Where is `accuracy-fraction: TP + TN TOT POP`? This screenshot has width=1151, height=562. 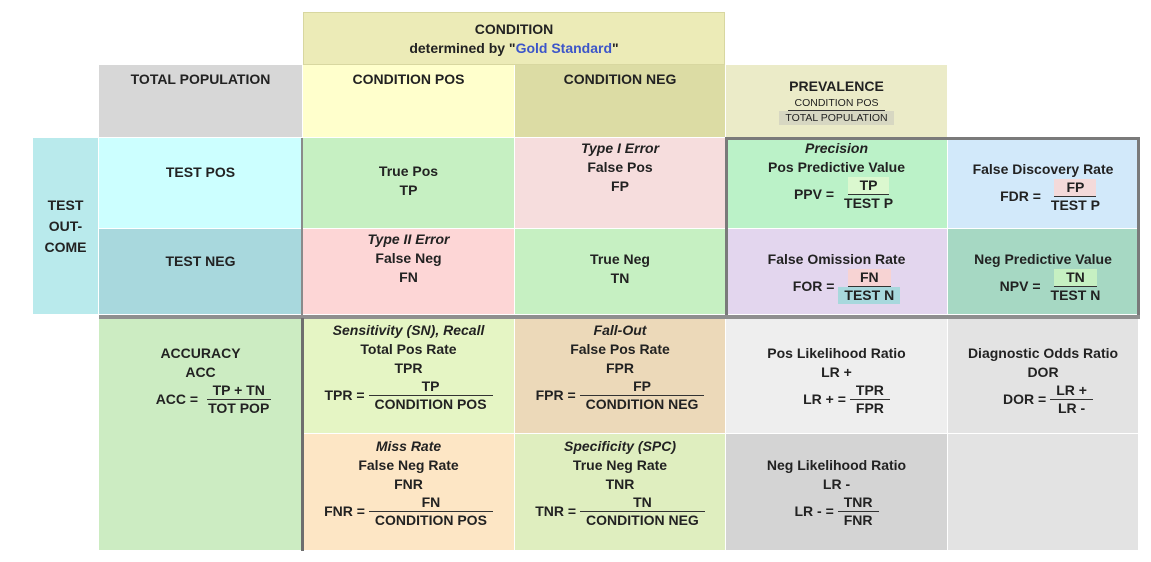 accuracy-fraction: TP + TN TOT POP is located at coordinates (238, 399).